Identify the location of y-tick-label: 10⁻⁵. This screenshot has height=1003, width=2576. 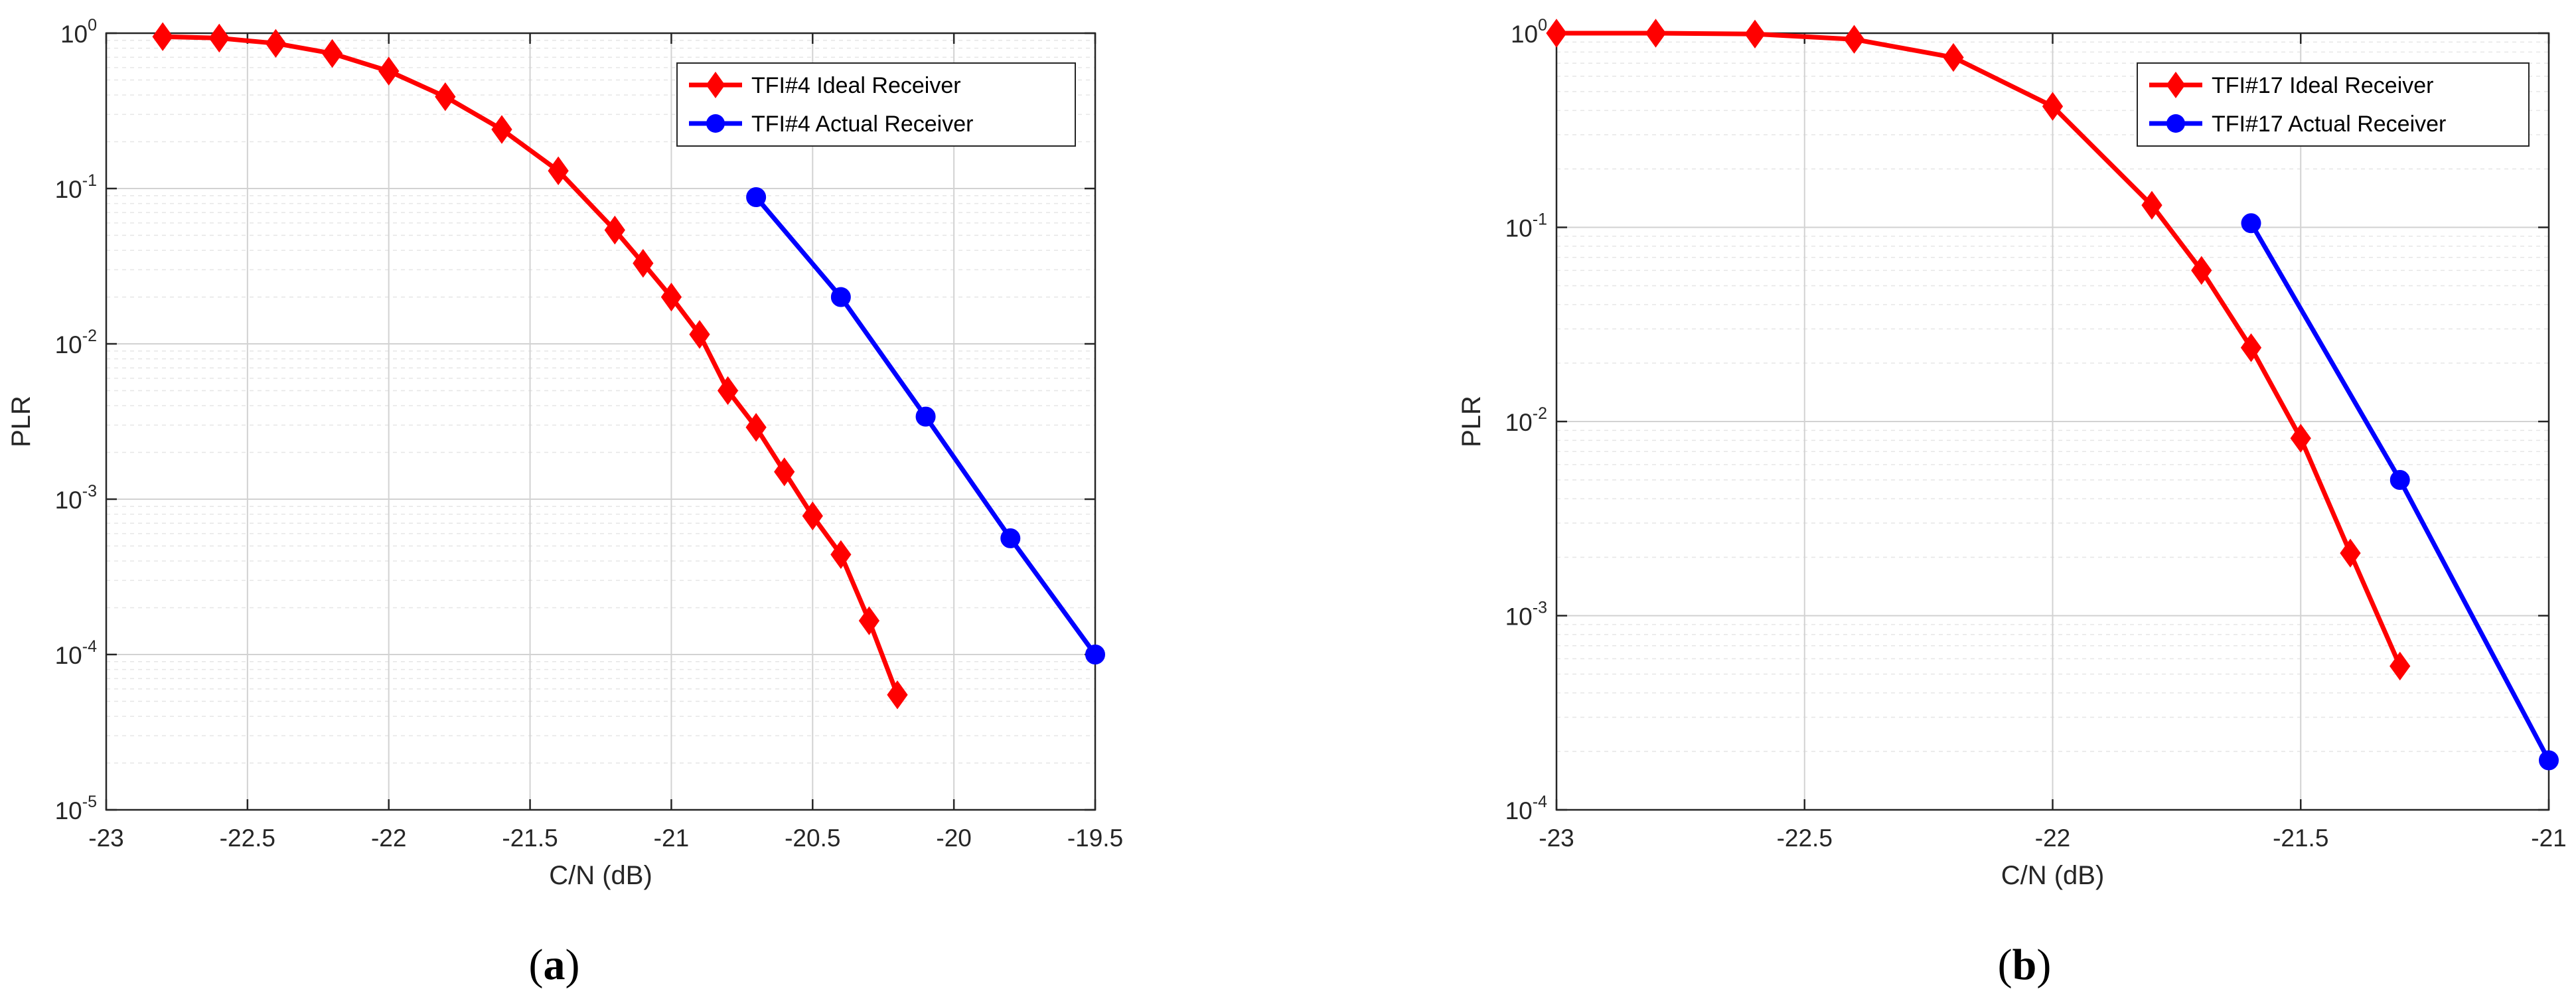
(76, 808).